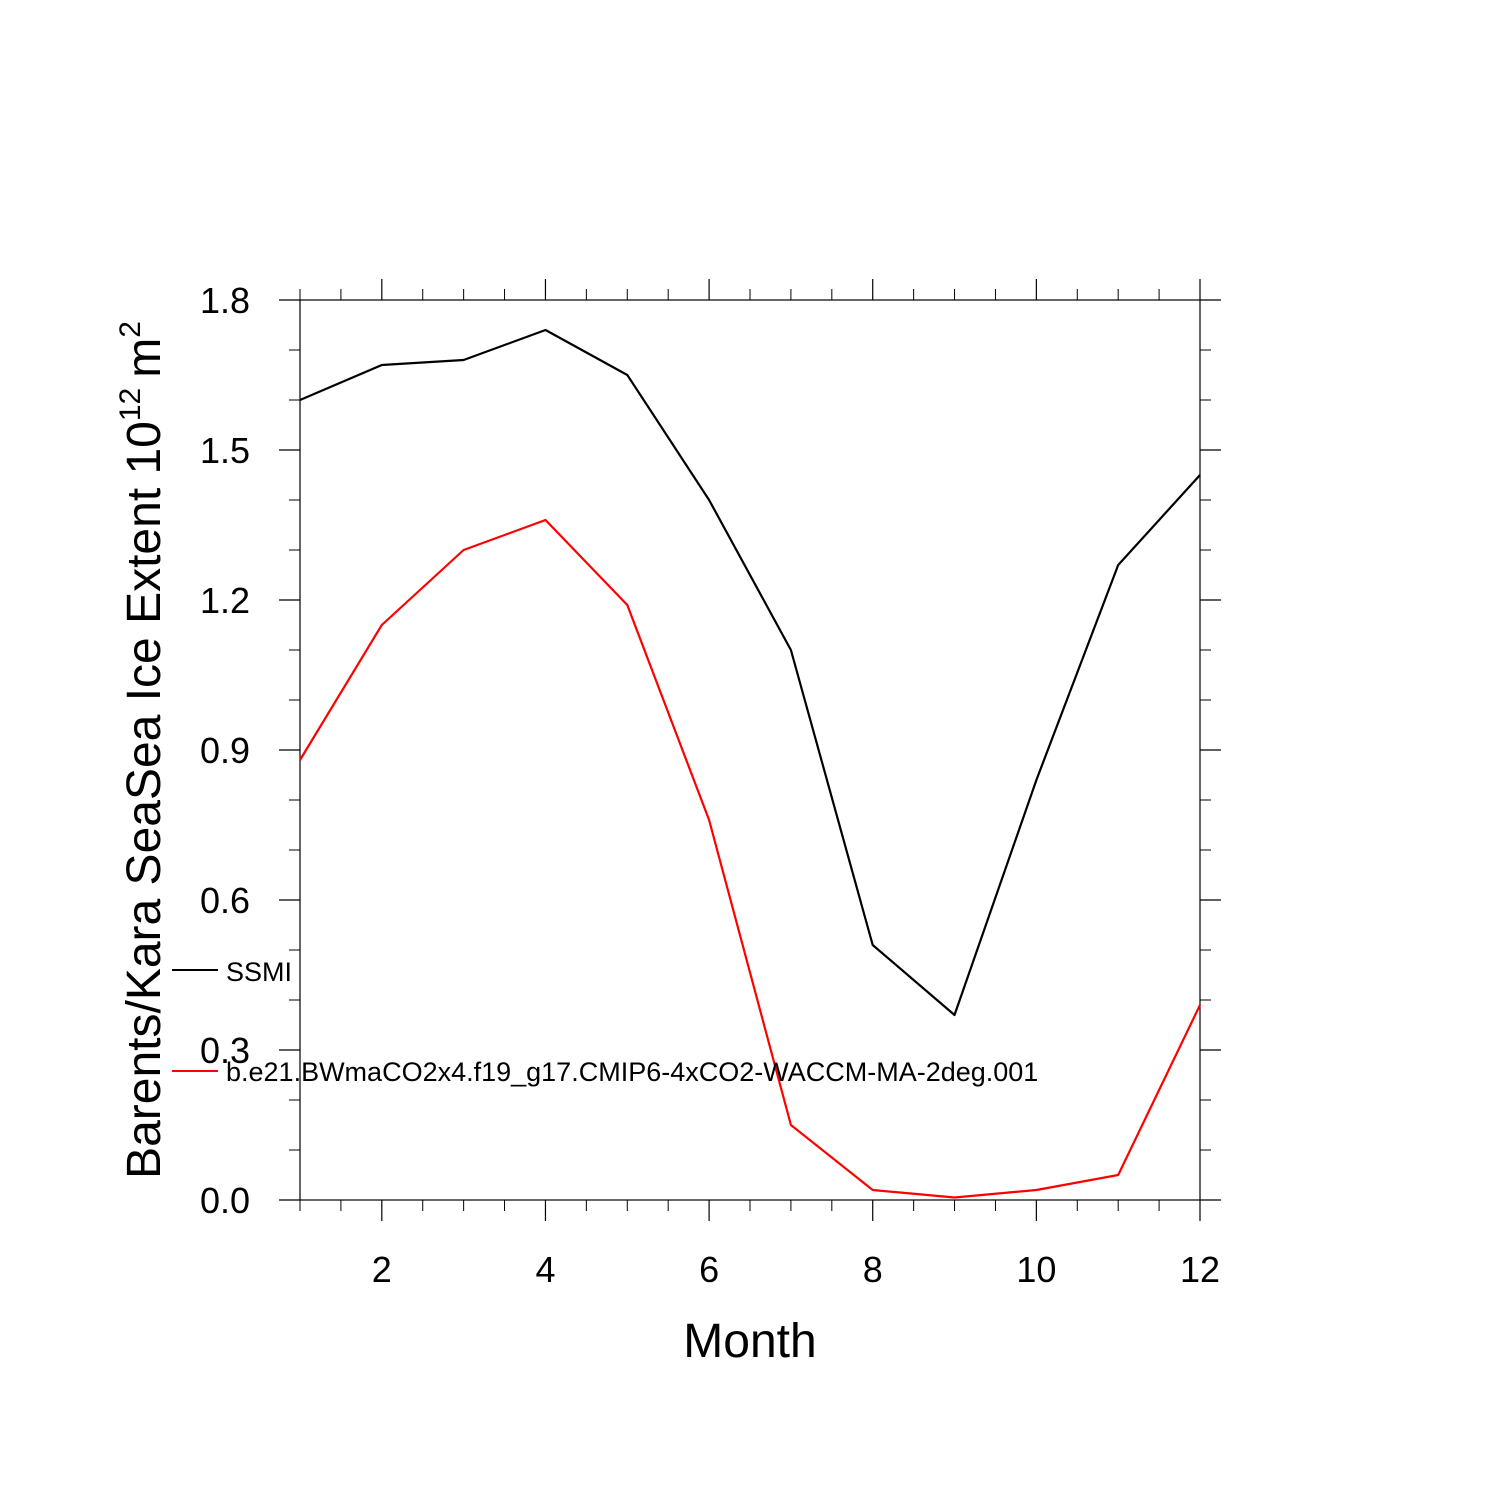 The image size is (1500, 1500). I want to click on y-axis-title: Barents/Kara SeaSea Ice Extent 1012 m2, so click(142, 750).